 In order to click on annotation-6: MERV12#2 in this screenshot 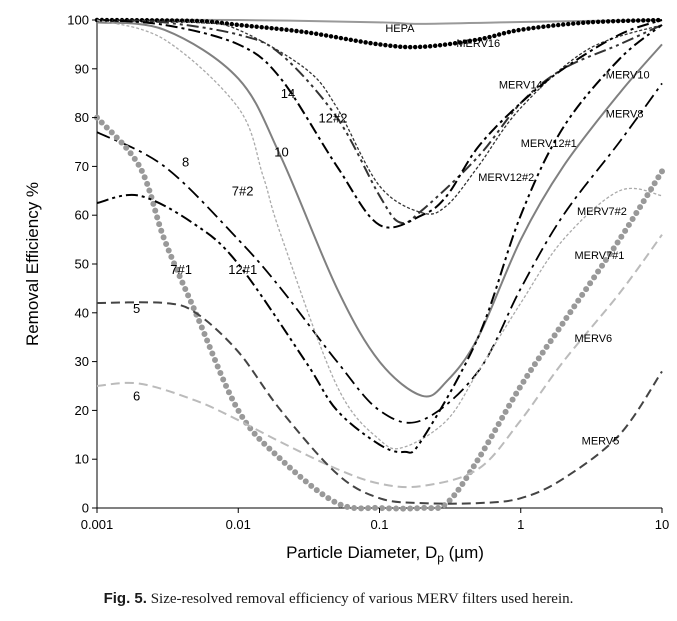, I will do `click(506, 178)`.